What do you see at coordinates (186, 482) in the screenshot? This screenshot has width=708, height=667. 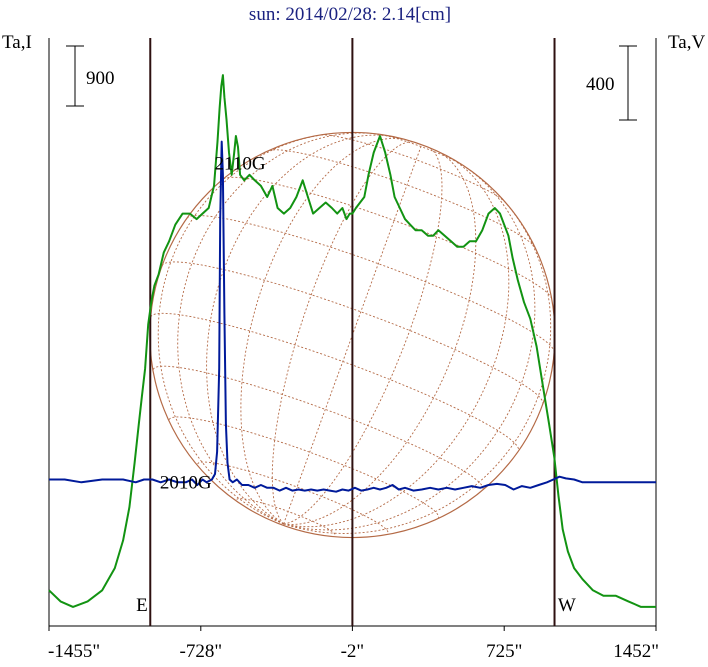 I see `annotation-label: 2010G` at bounding box center [186, 482].